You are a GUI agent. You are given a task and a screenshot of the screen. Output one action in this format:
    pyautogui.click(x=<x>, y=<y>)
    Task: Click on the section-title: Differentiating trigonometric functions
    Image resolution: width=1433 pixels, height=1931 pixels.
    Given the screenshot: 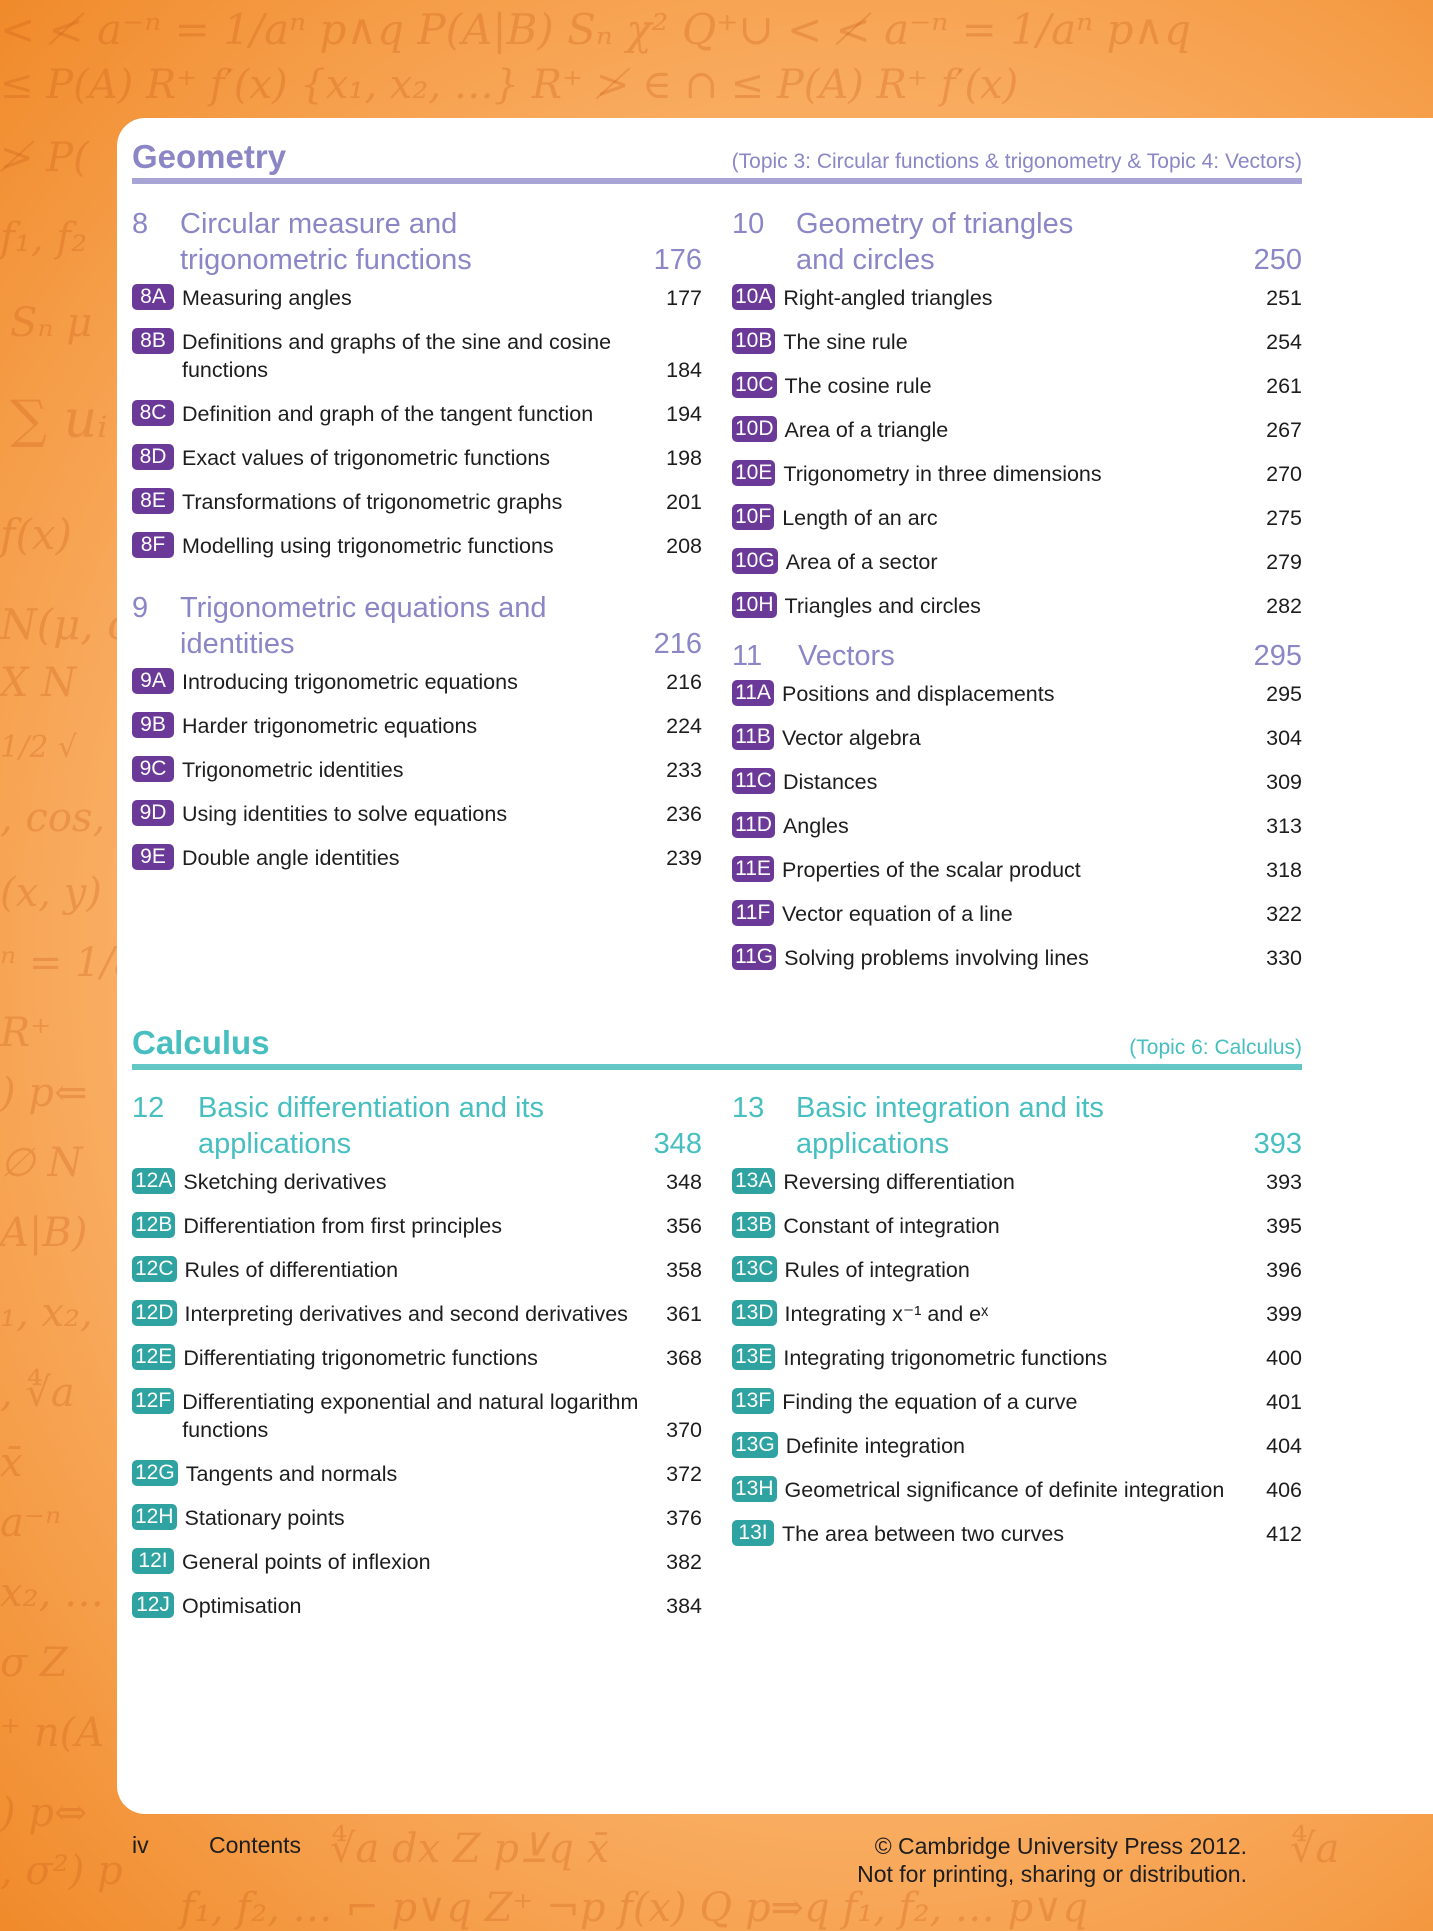 What is the action you would take?
    pyautogui.click(x=360, y=1358)
    